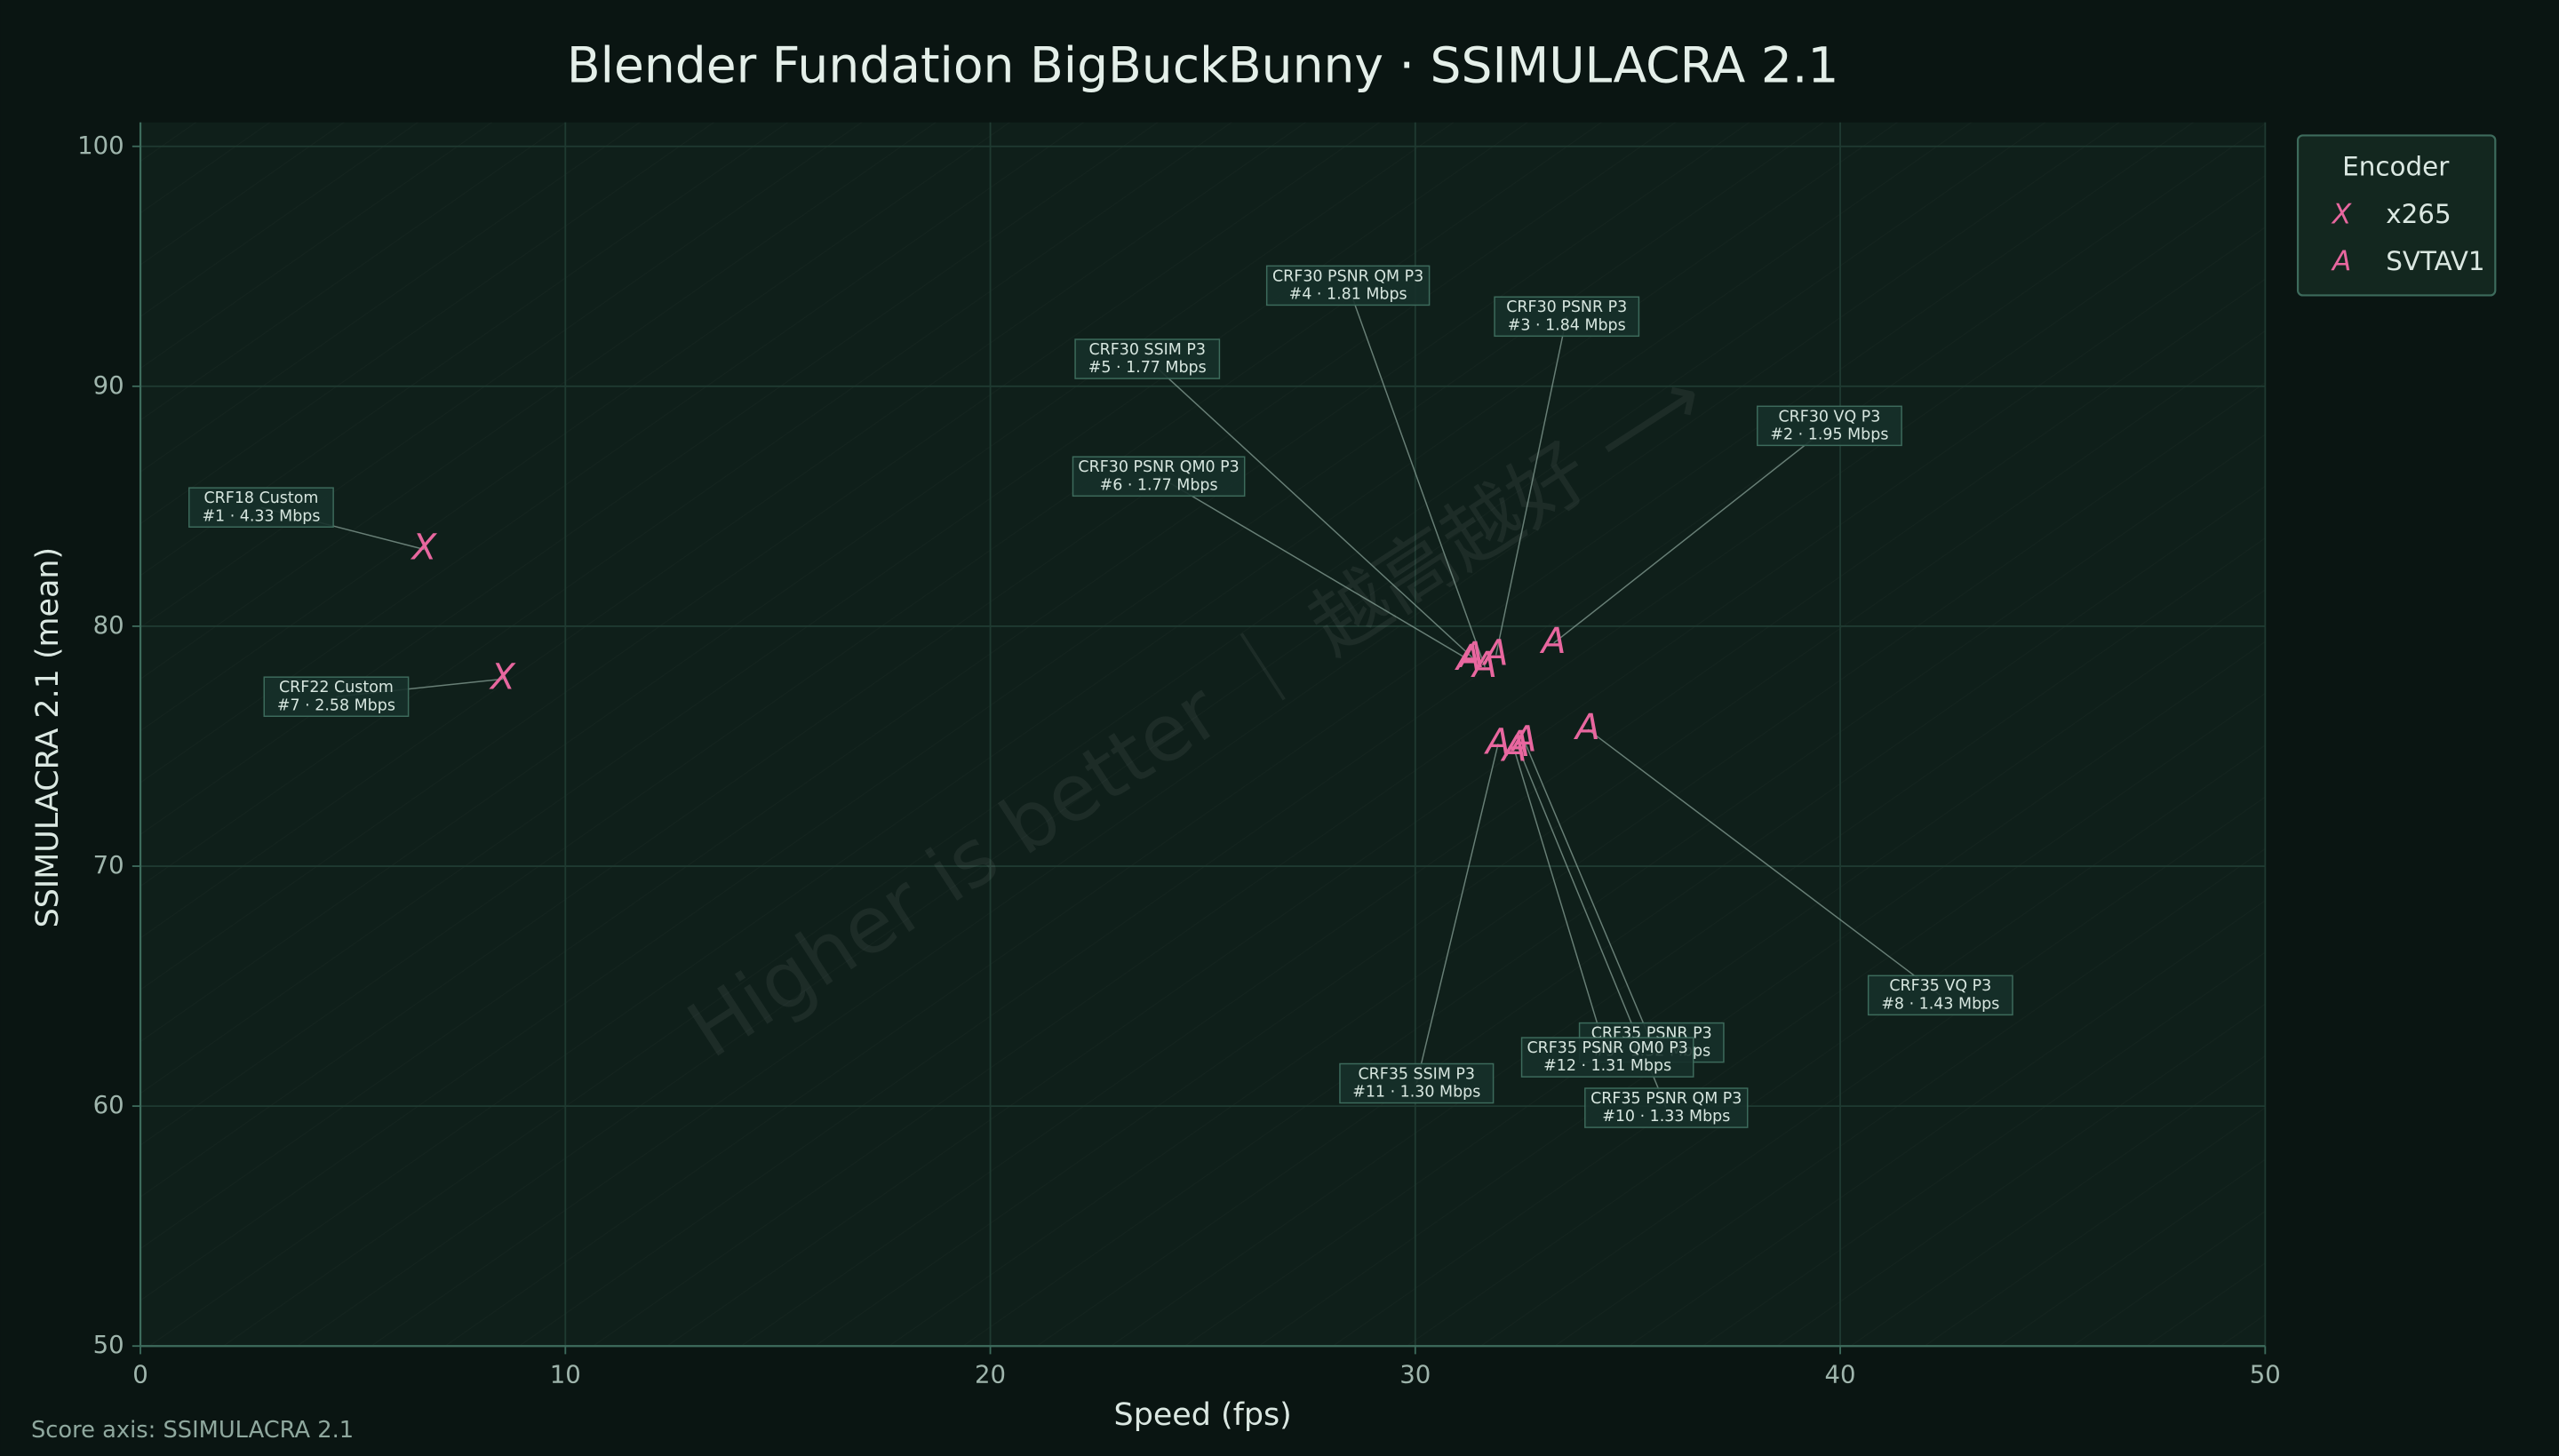  What do you see at coordinates (565, 1374) in the screenshot?
I see `x-tick-label: 10` at bounding box center [565, 1374].